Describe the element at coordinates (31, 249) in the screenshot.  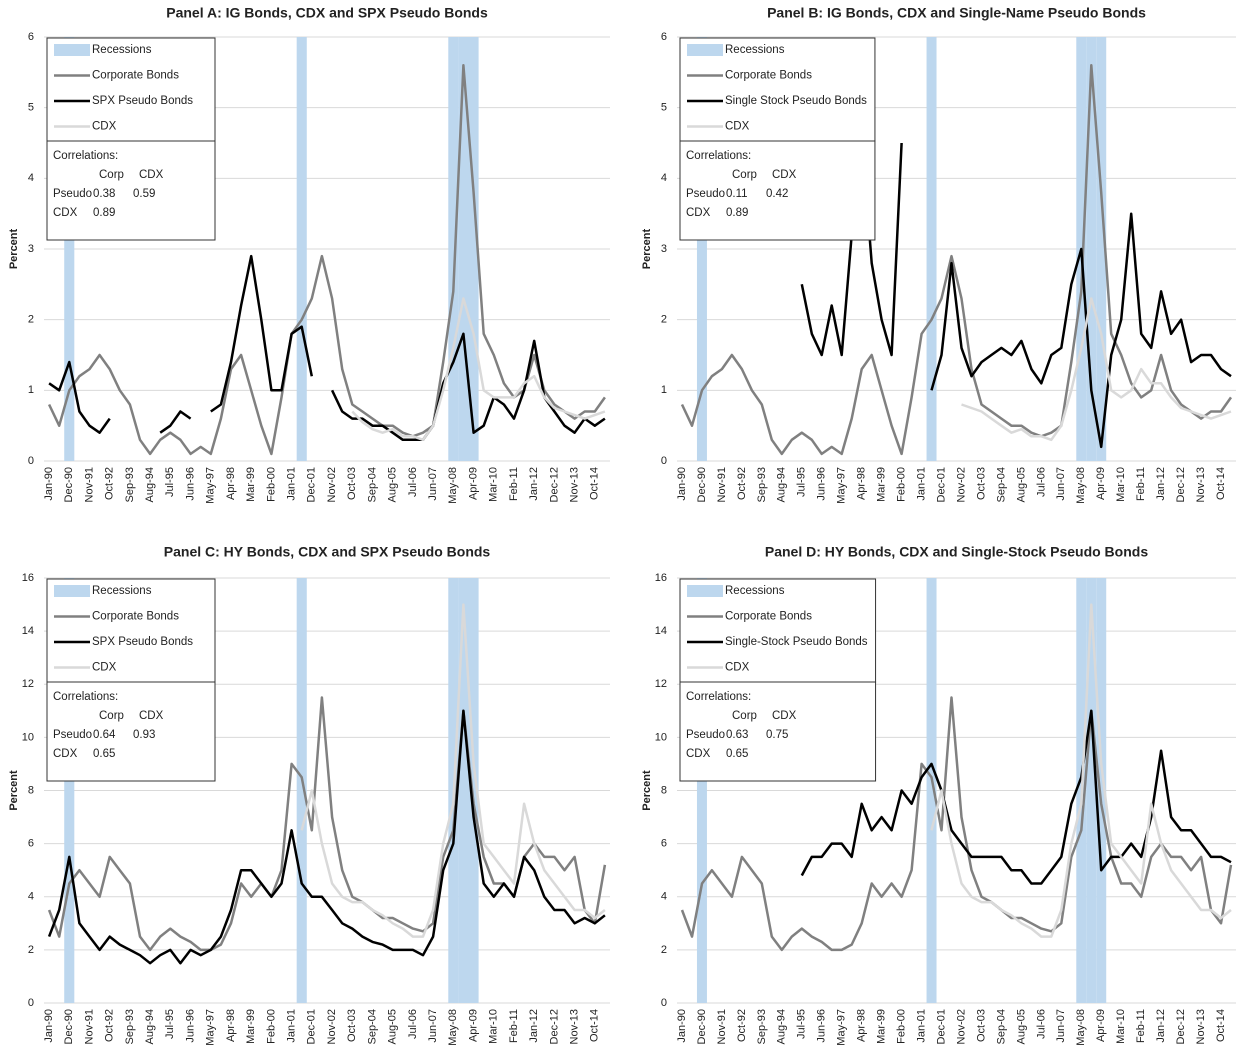
I see `y-tick-label: 3` at that location.